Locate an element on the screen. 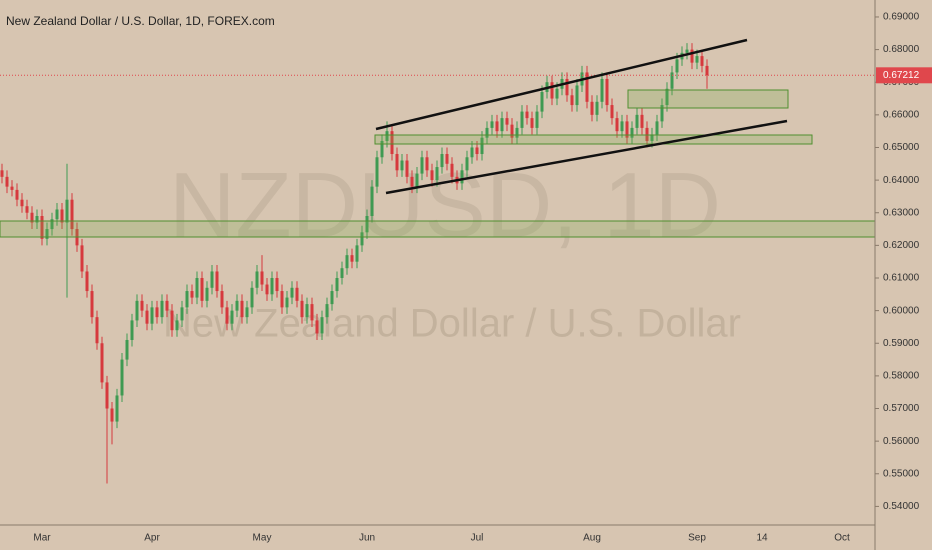  y-tick-label: 0.54000 is located at coordinates (901, 506).